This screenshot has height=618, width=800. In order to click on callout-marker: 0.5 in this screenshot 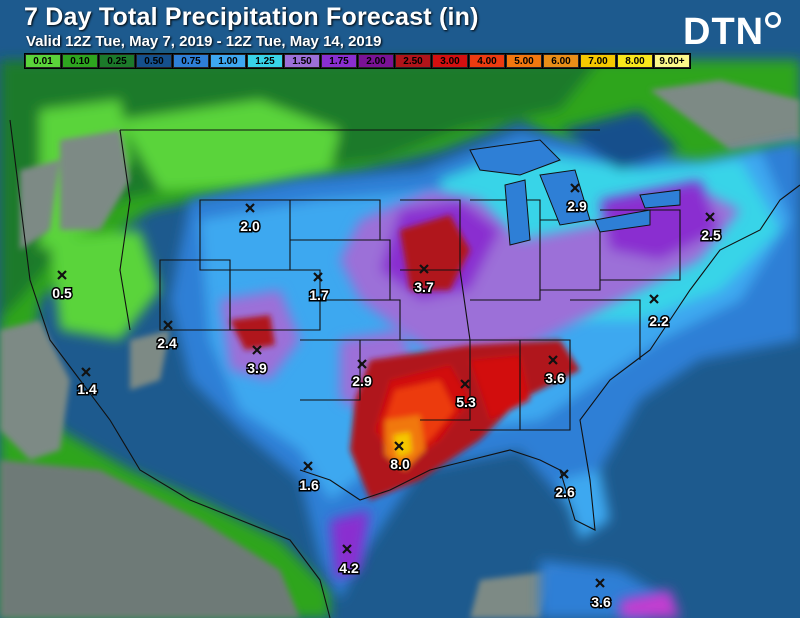, I will do `click(62, 286)`.